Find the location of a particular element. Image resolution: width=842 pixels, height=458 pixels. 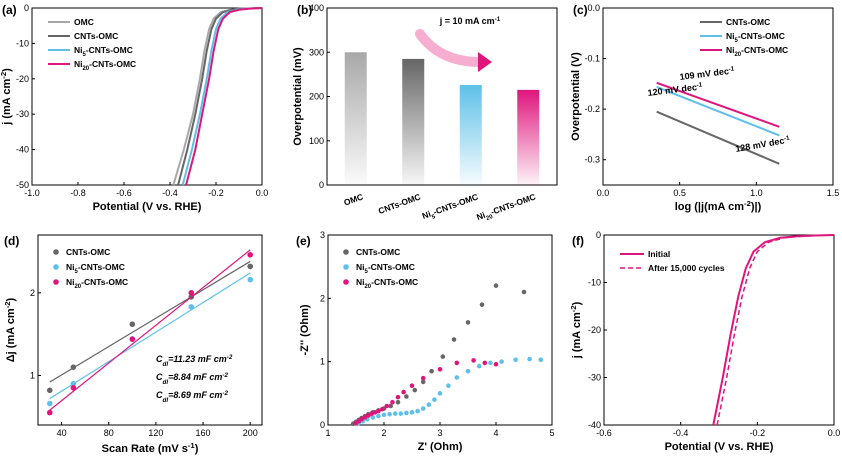

tafel-slope-label: 128 mV dec-1 is located at coordinates (763, 144).